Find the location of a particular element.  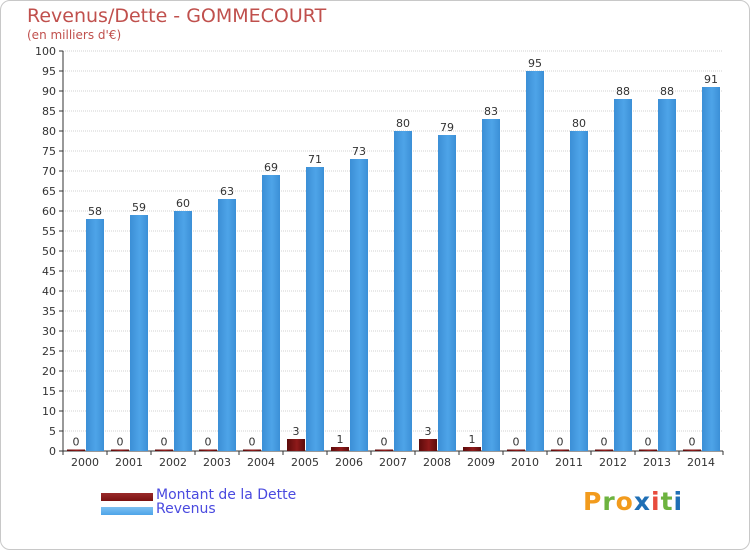

x-tick-label: 2006 is located at coordinates (349, 462).